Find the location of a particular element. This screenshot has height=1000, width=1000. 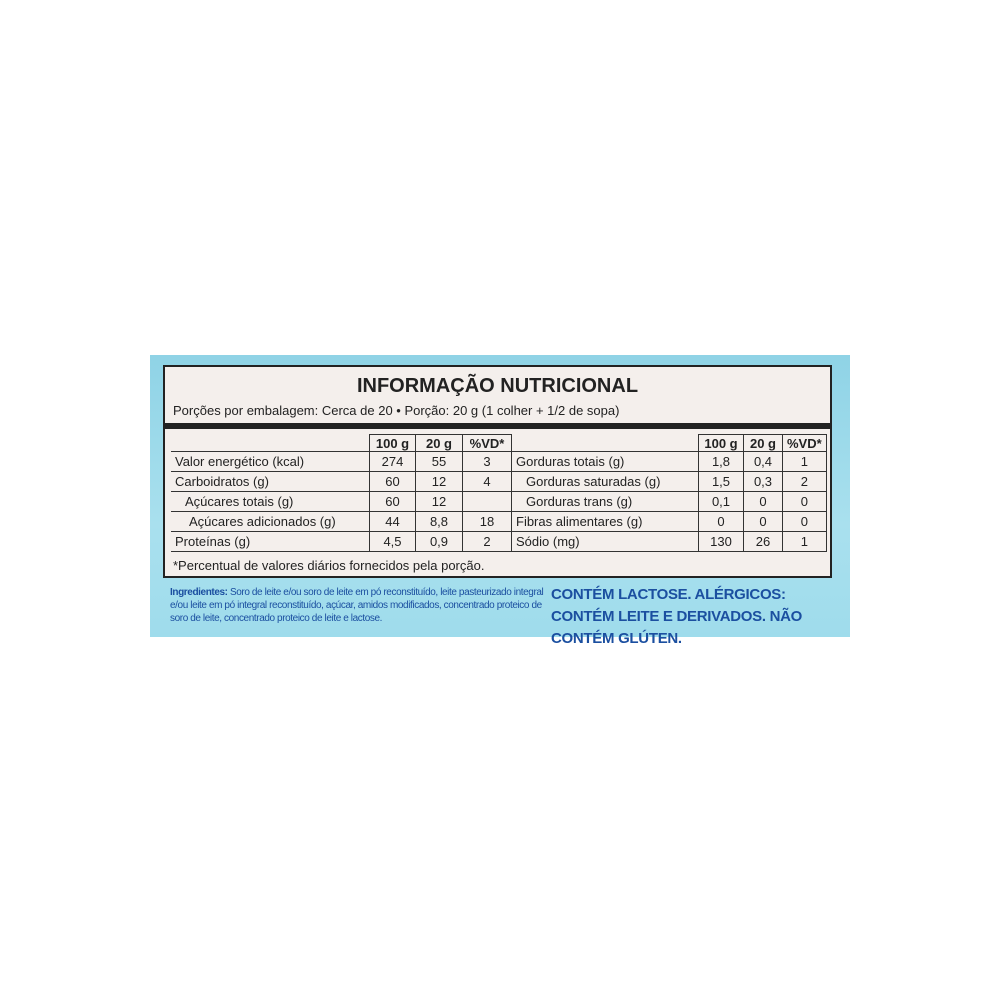

nutrient-name: Valor energético (kcal) is located at coordinates (270, 461).